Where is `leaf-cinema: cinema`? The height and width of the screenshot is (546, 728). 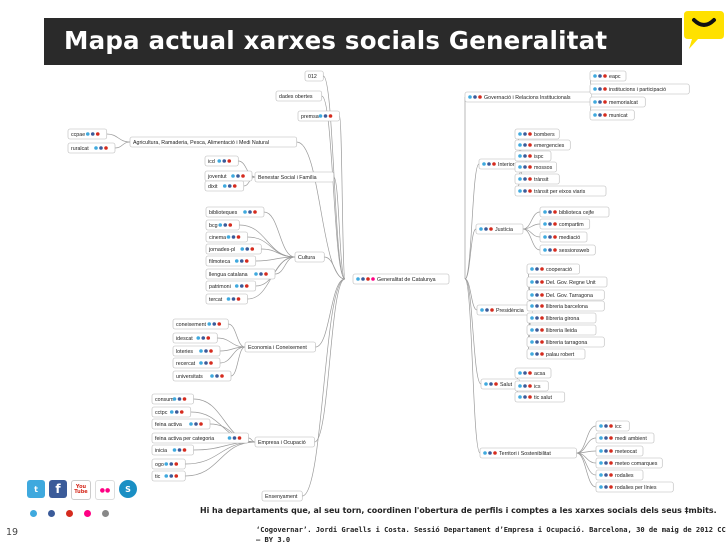 leaf-cinema: cinema is located at coordinates (226, 237).